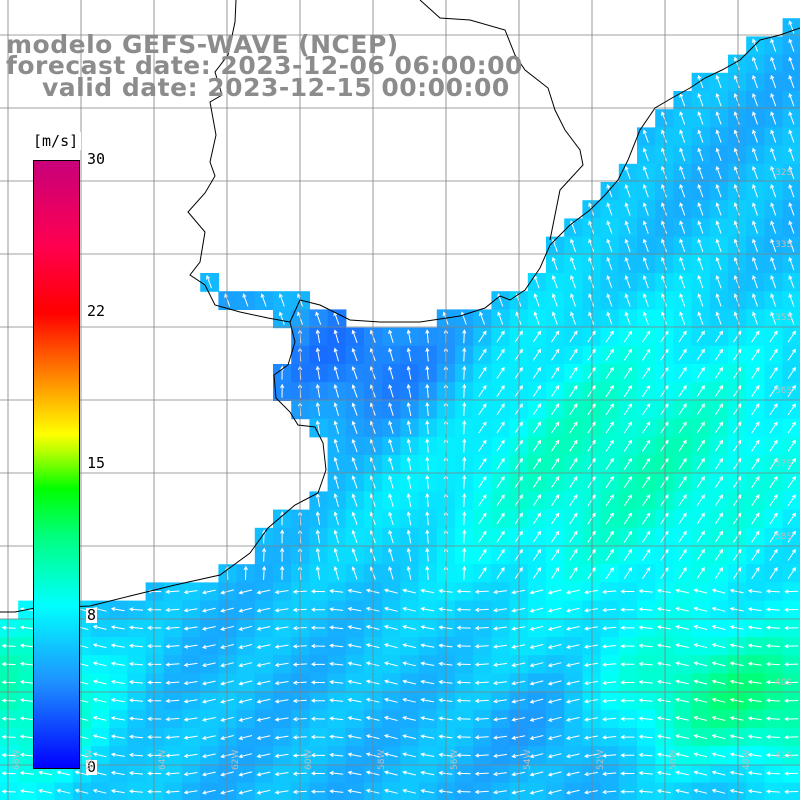 The image size is (800, 800). Describe the element at coordinates (784, 245) in the screenshot. I see `lat-label: 33S` at that location.